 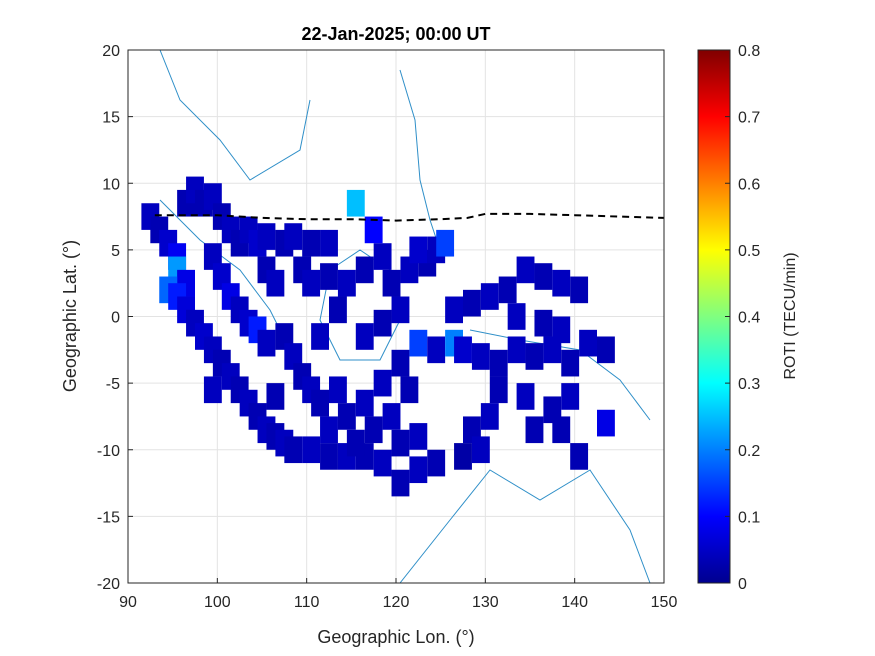 I want to click on colorbar-tick-label: 0.7, so click(x=749, y=118).